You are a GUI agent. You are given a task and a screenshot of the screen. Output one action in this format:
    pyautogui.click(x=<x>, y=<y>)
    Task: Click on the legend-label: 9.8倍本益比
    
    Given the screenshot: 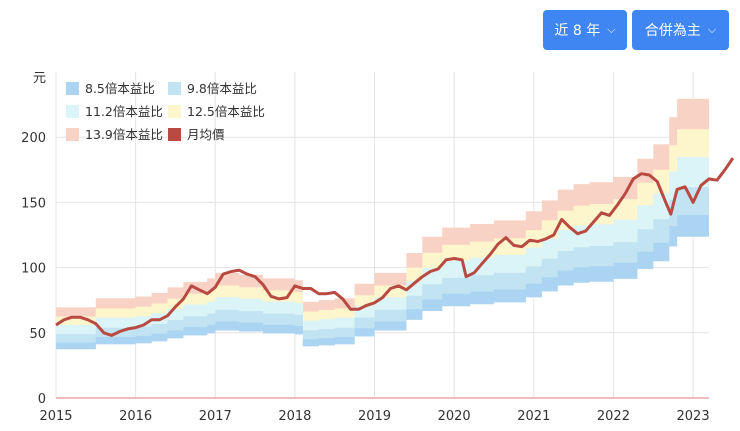 What is the action you would take?
    pyautogui.click(x=222, y=88)
    